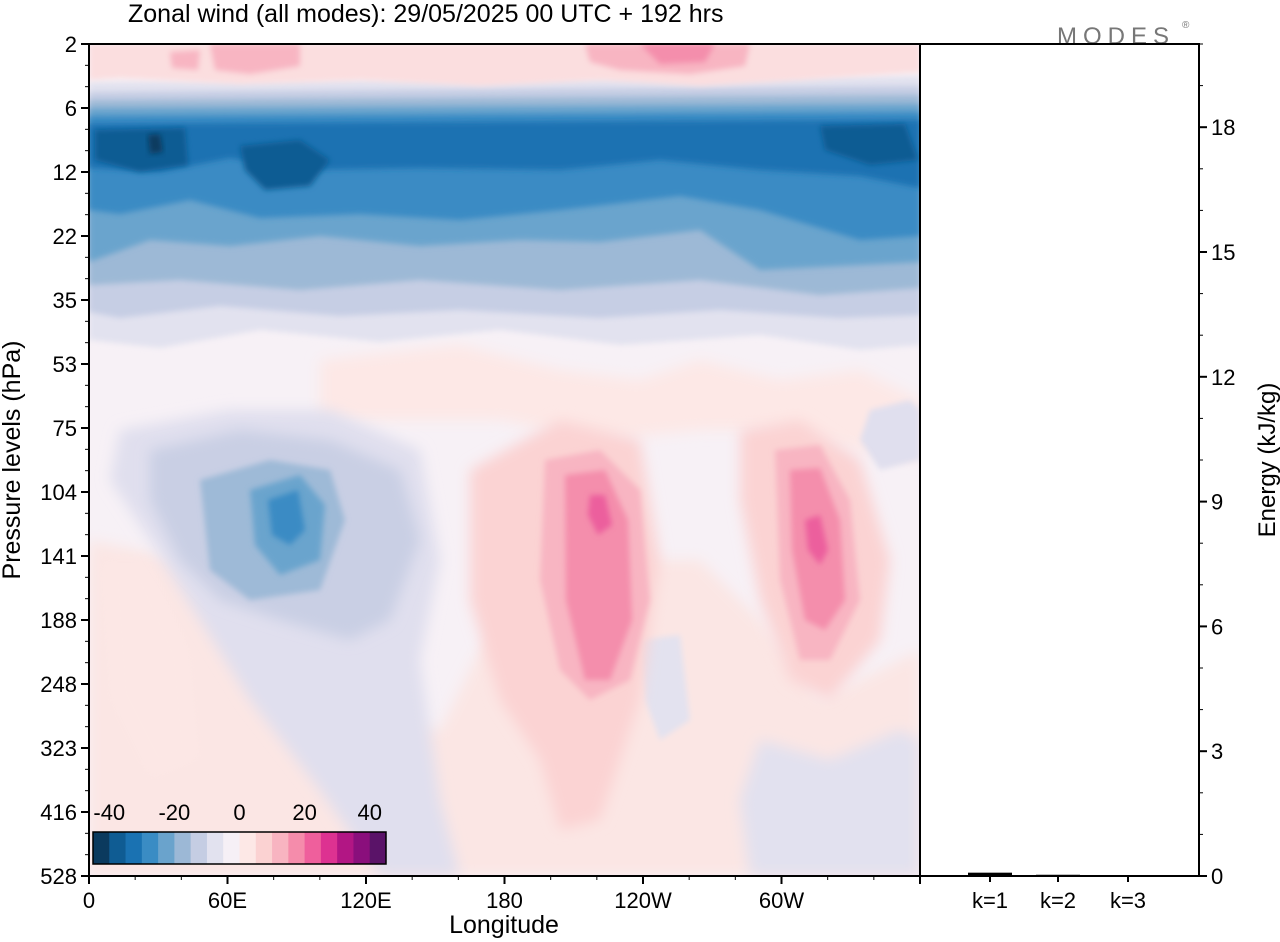  What do you see at coordinates (990, 900) in the screenshot?
I see `energy-category-label: k=1` at bounding box center [990, 900].